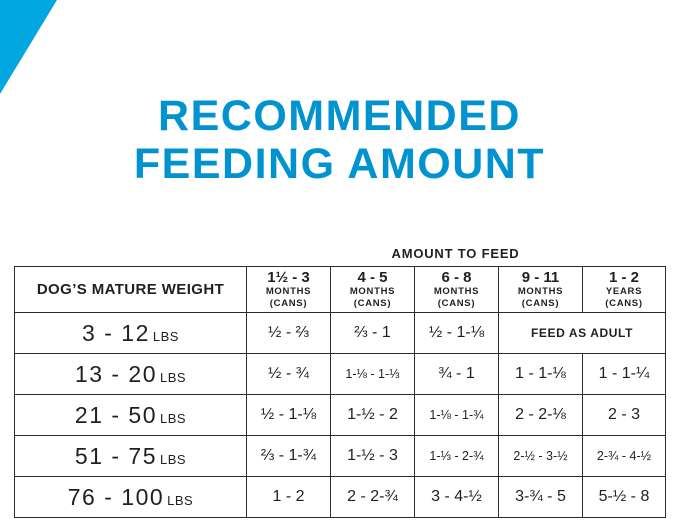 The height and width of the screenshot is (520, 679). Describe the element at coordinates (288, 456) in the screenshot. I see `feed-amount-cell: ⅔ - 1-¾` at that location.